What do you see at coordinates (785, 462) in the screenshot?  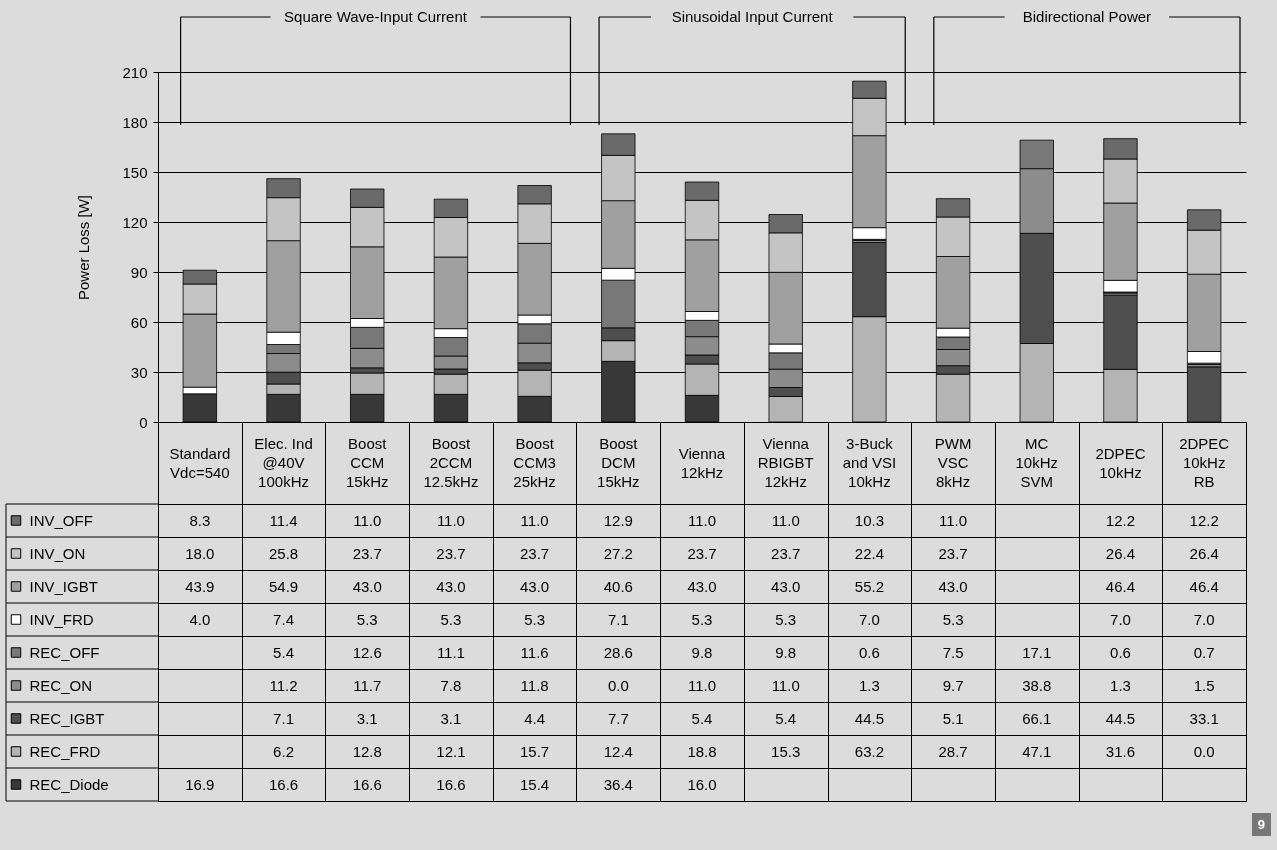 I see `x-tick-label: Vienna RBIGBT 12kHz` at bounding box center [785, 462].